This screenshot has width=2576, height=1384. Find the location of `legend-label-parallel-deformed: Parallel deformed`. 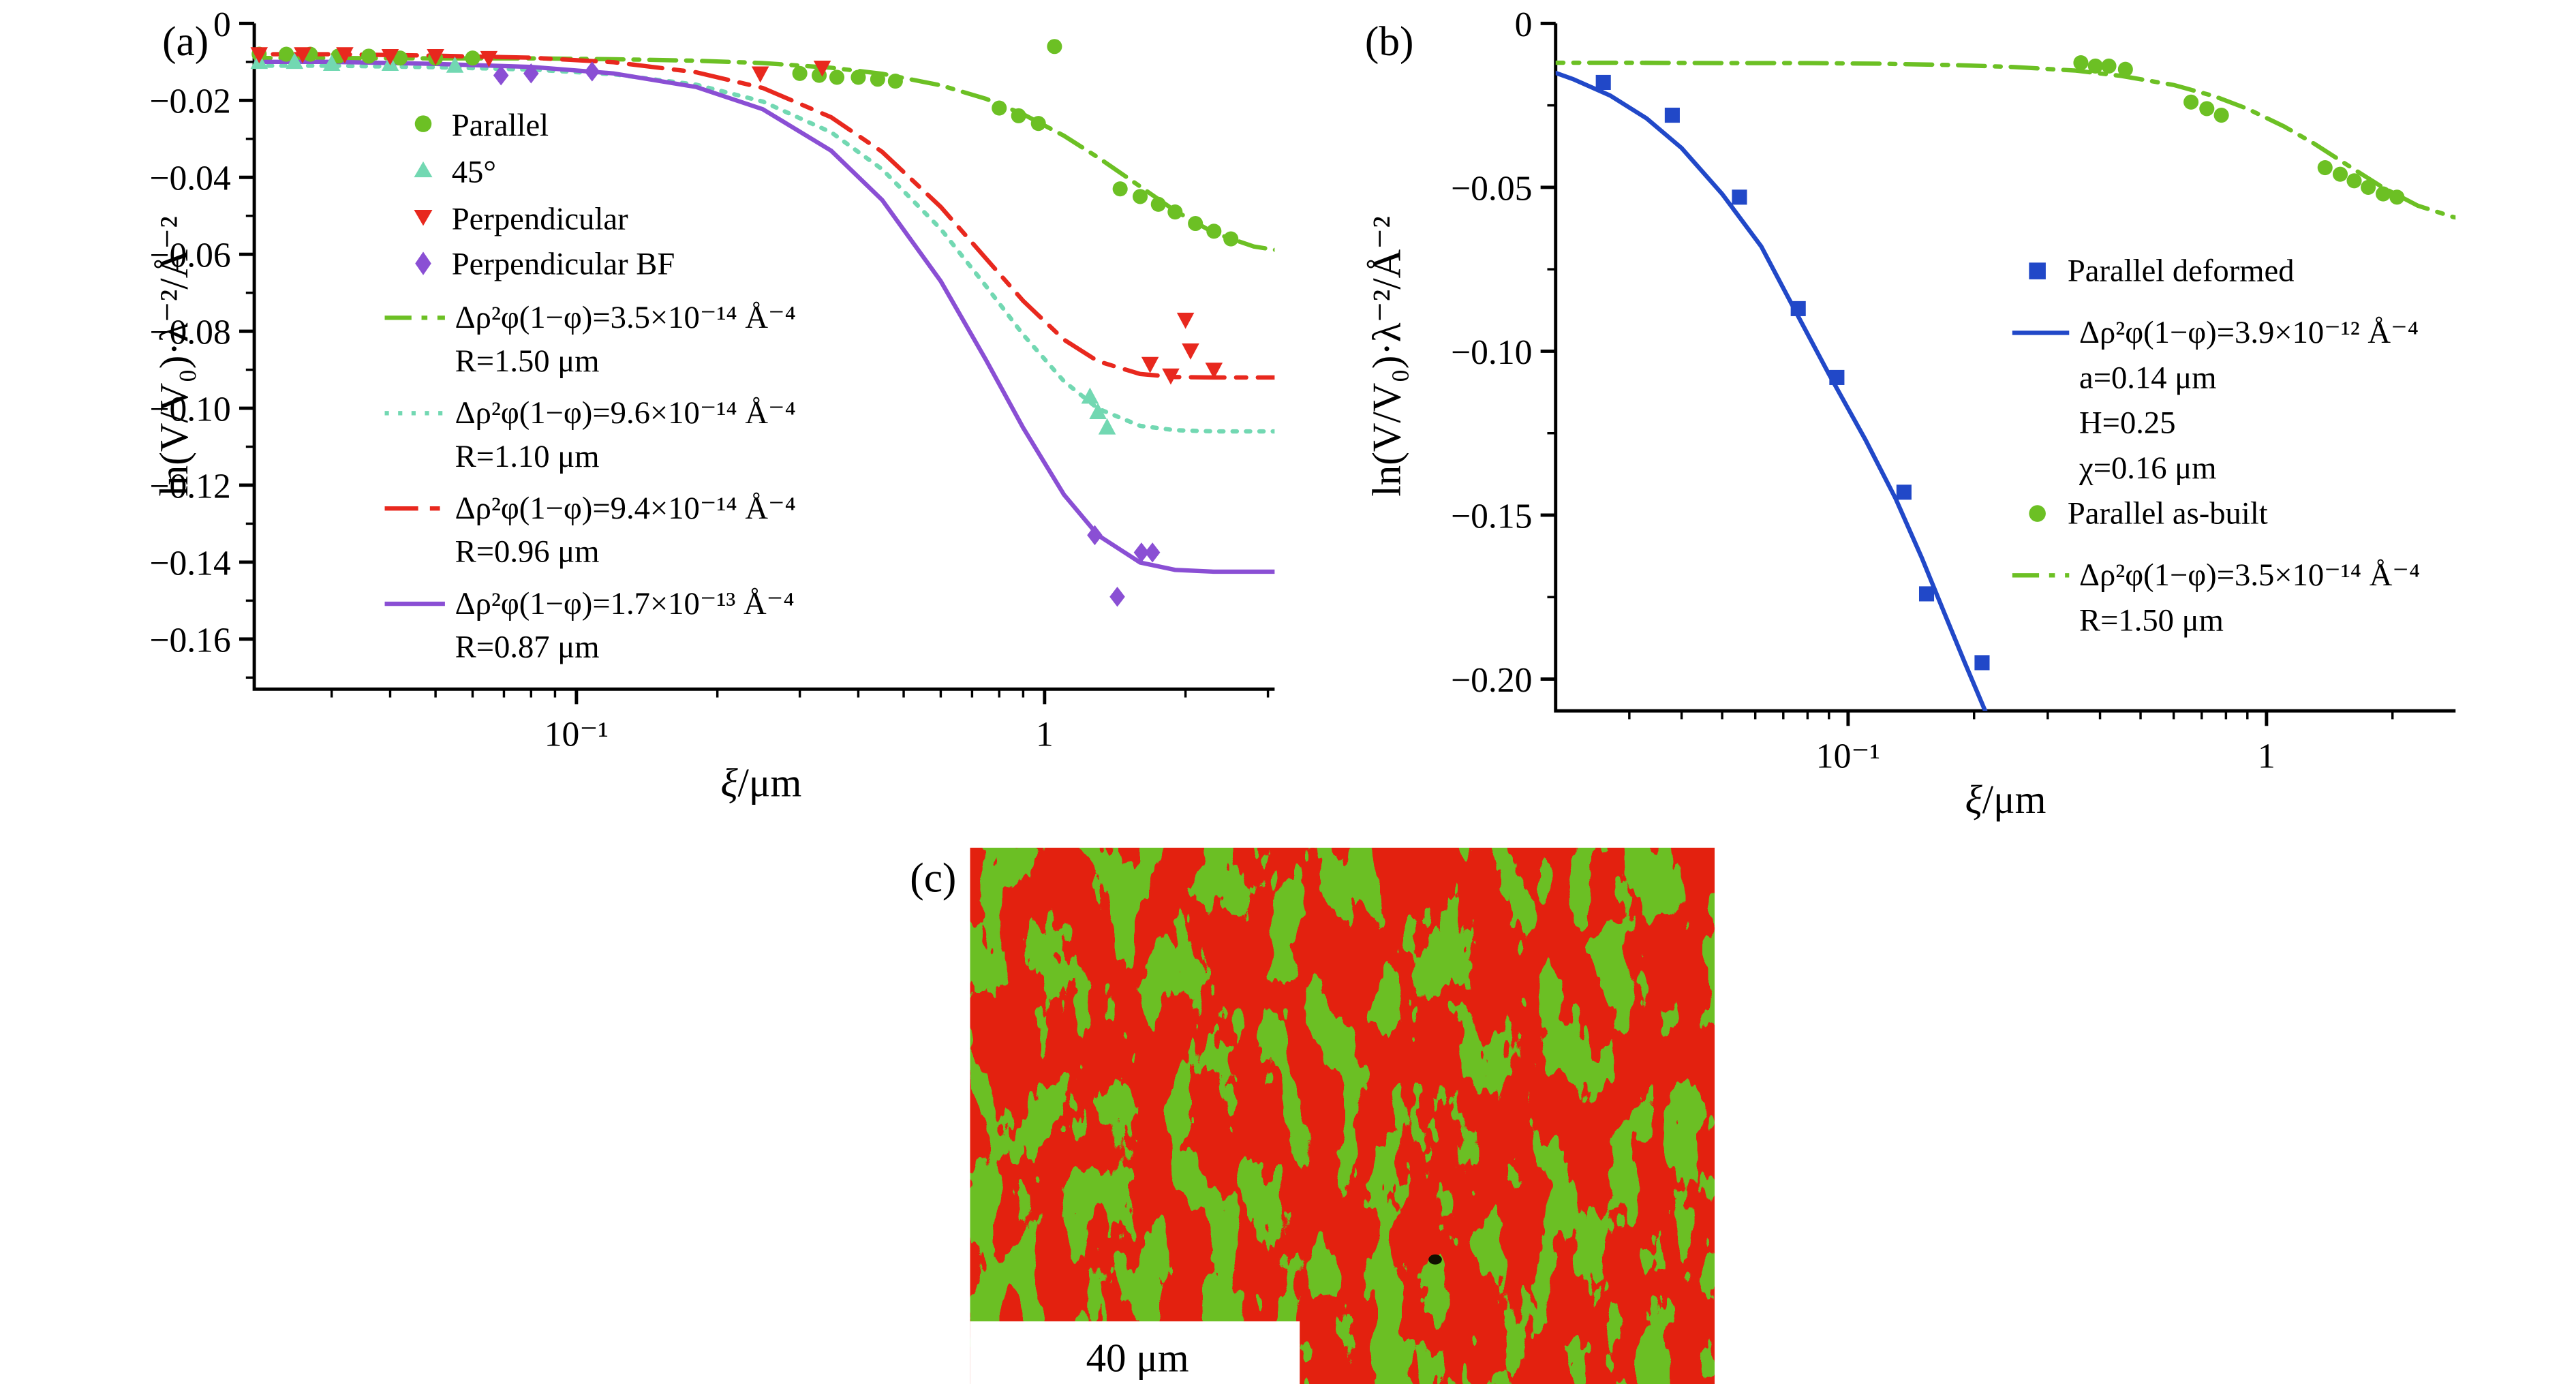

legend-label-parallel-deformed: Parallel deformed is located at coordinates (2181, 270).